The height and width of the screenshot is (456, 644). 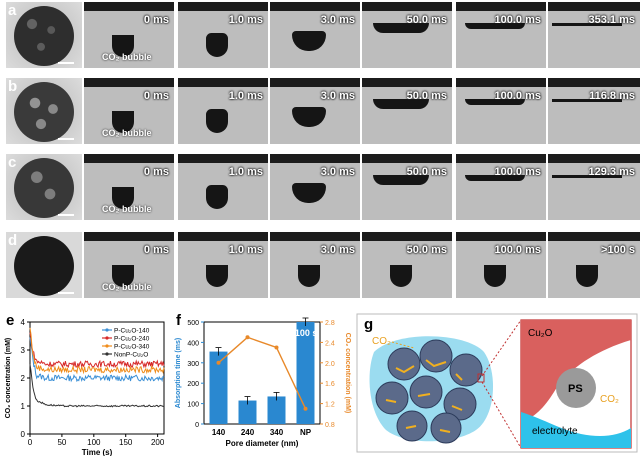 What do you see at coordinates (315, 35) in the screenshot?
I see `video-frame: 3.0 ms` at bounding box center [315, 35].